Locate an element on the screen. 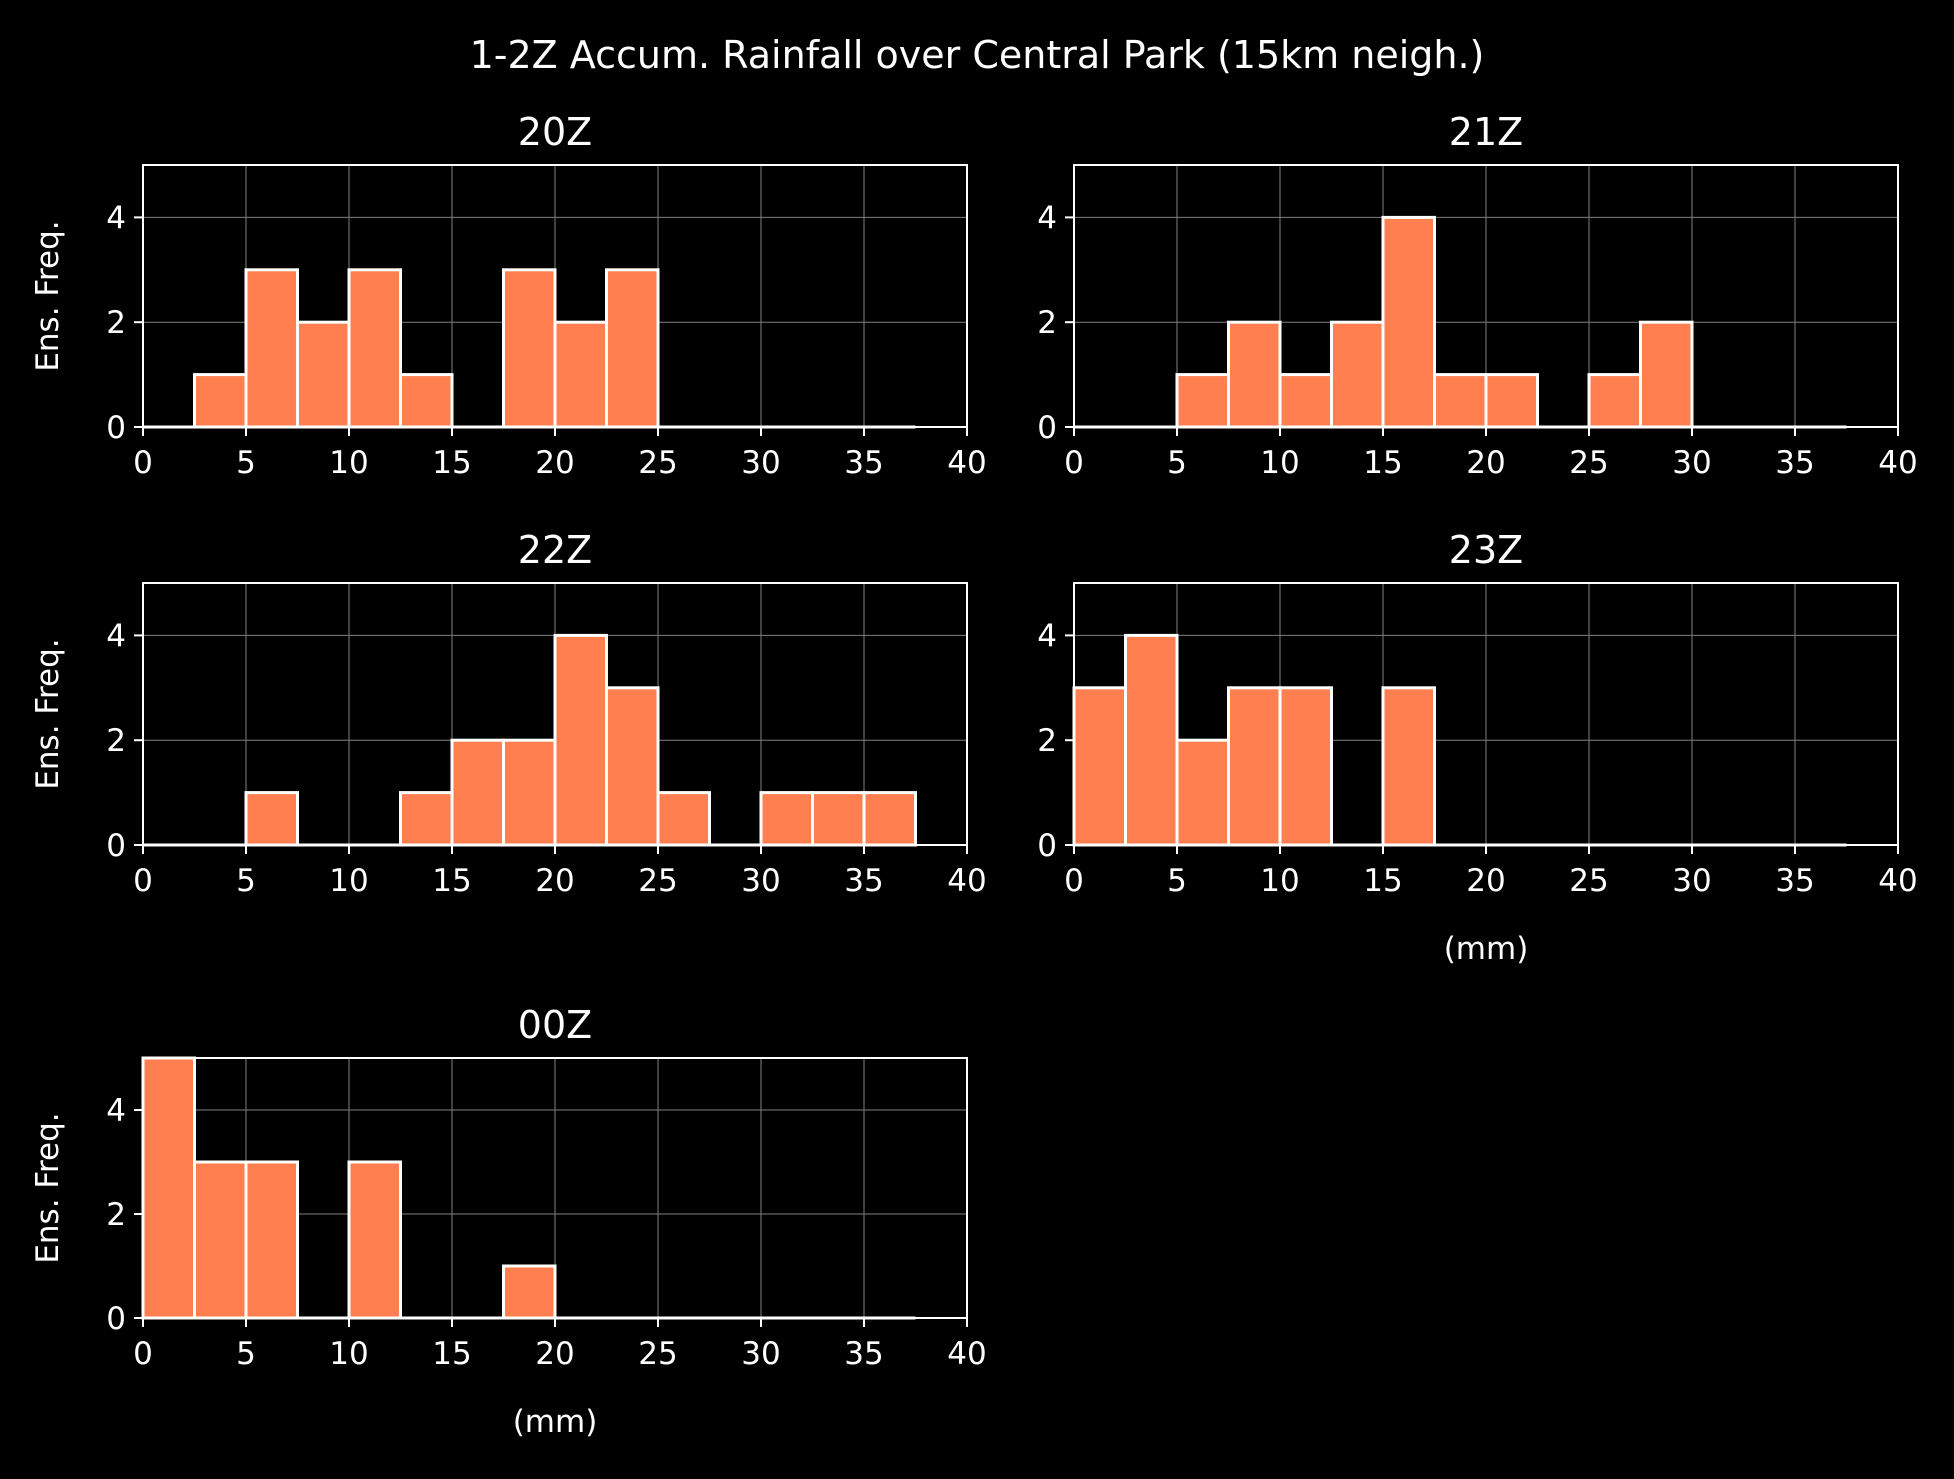 The width and height of the screenshot is (1954, 1479). panel-23z: 0 5 10 15 20 25 30 35 40 0 2 4 23Z (mm) is located at coordinates (1477, 747).